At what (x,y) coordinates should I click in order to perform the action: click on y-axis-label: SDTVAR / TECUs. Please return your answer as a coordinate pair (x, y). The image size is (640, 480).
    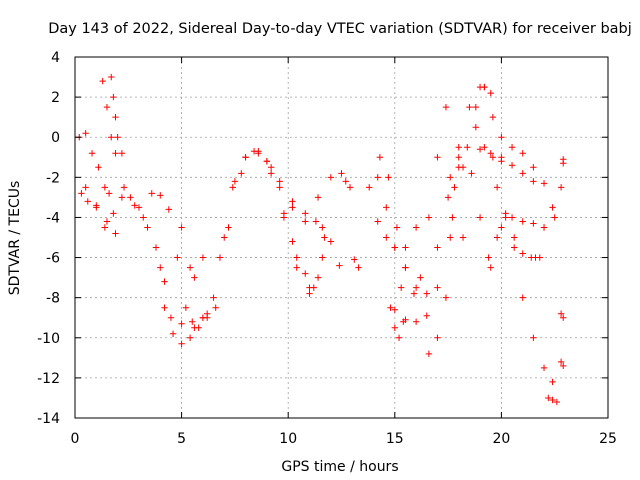
    Looking at the image, I should click on (15, 238).